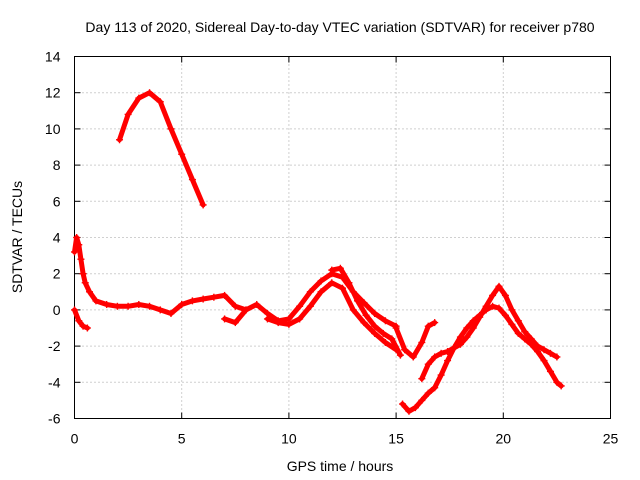 Image resolution: width=640 pixels, height=480 pixels. I want to click on y-tick-label: 8, so click(57, 165).